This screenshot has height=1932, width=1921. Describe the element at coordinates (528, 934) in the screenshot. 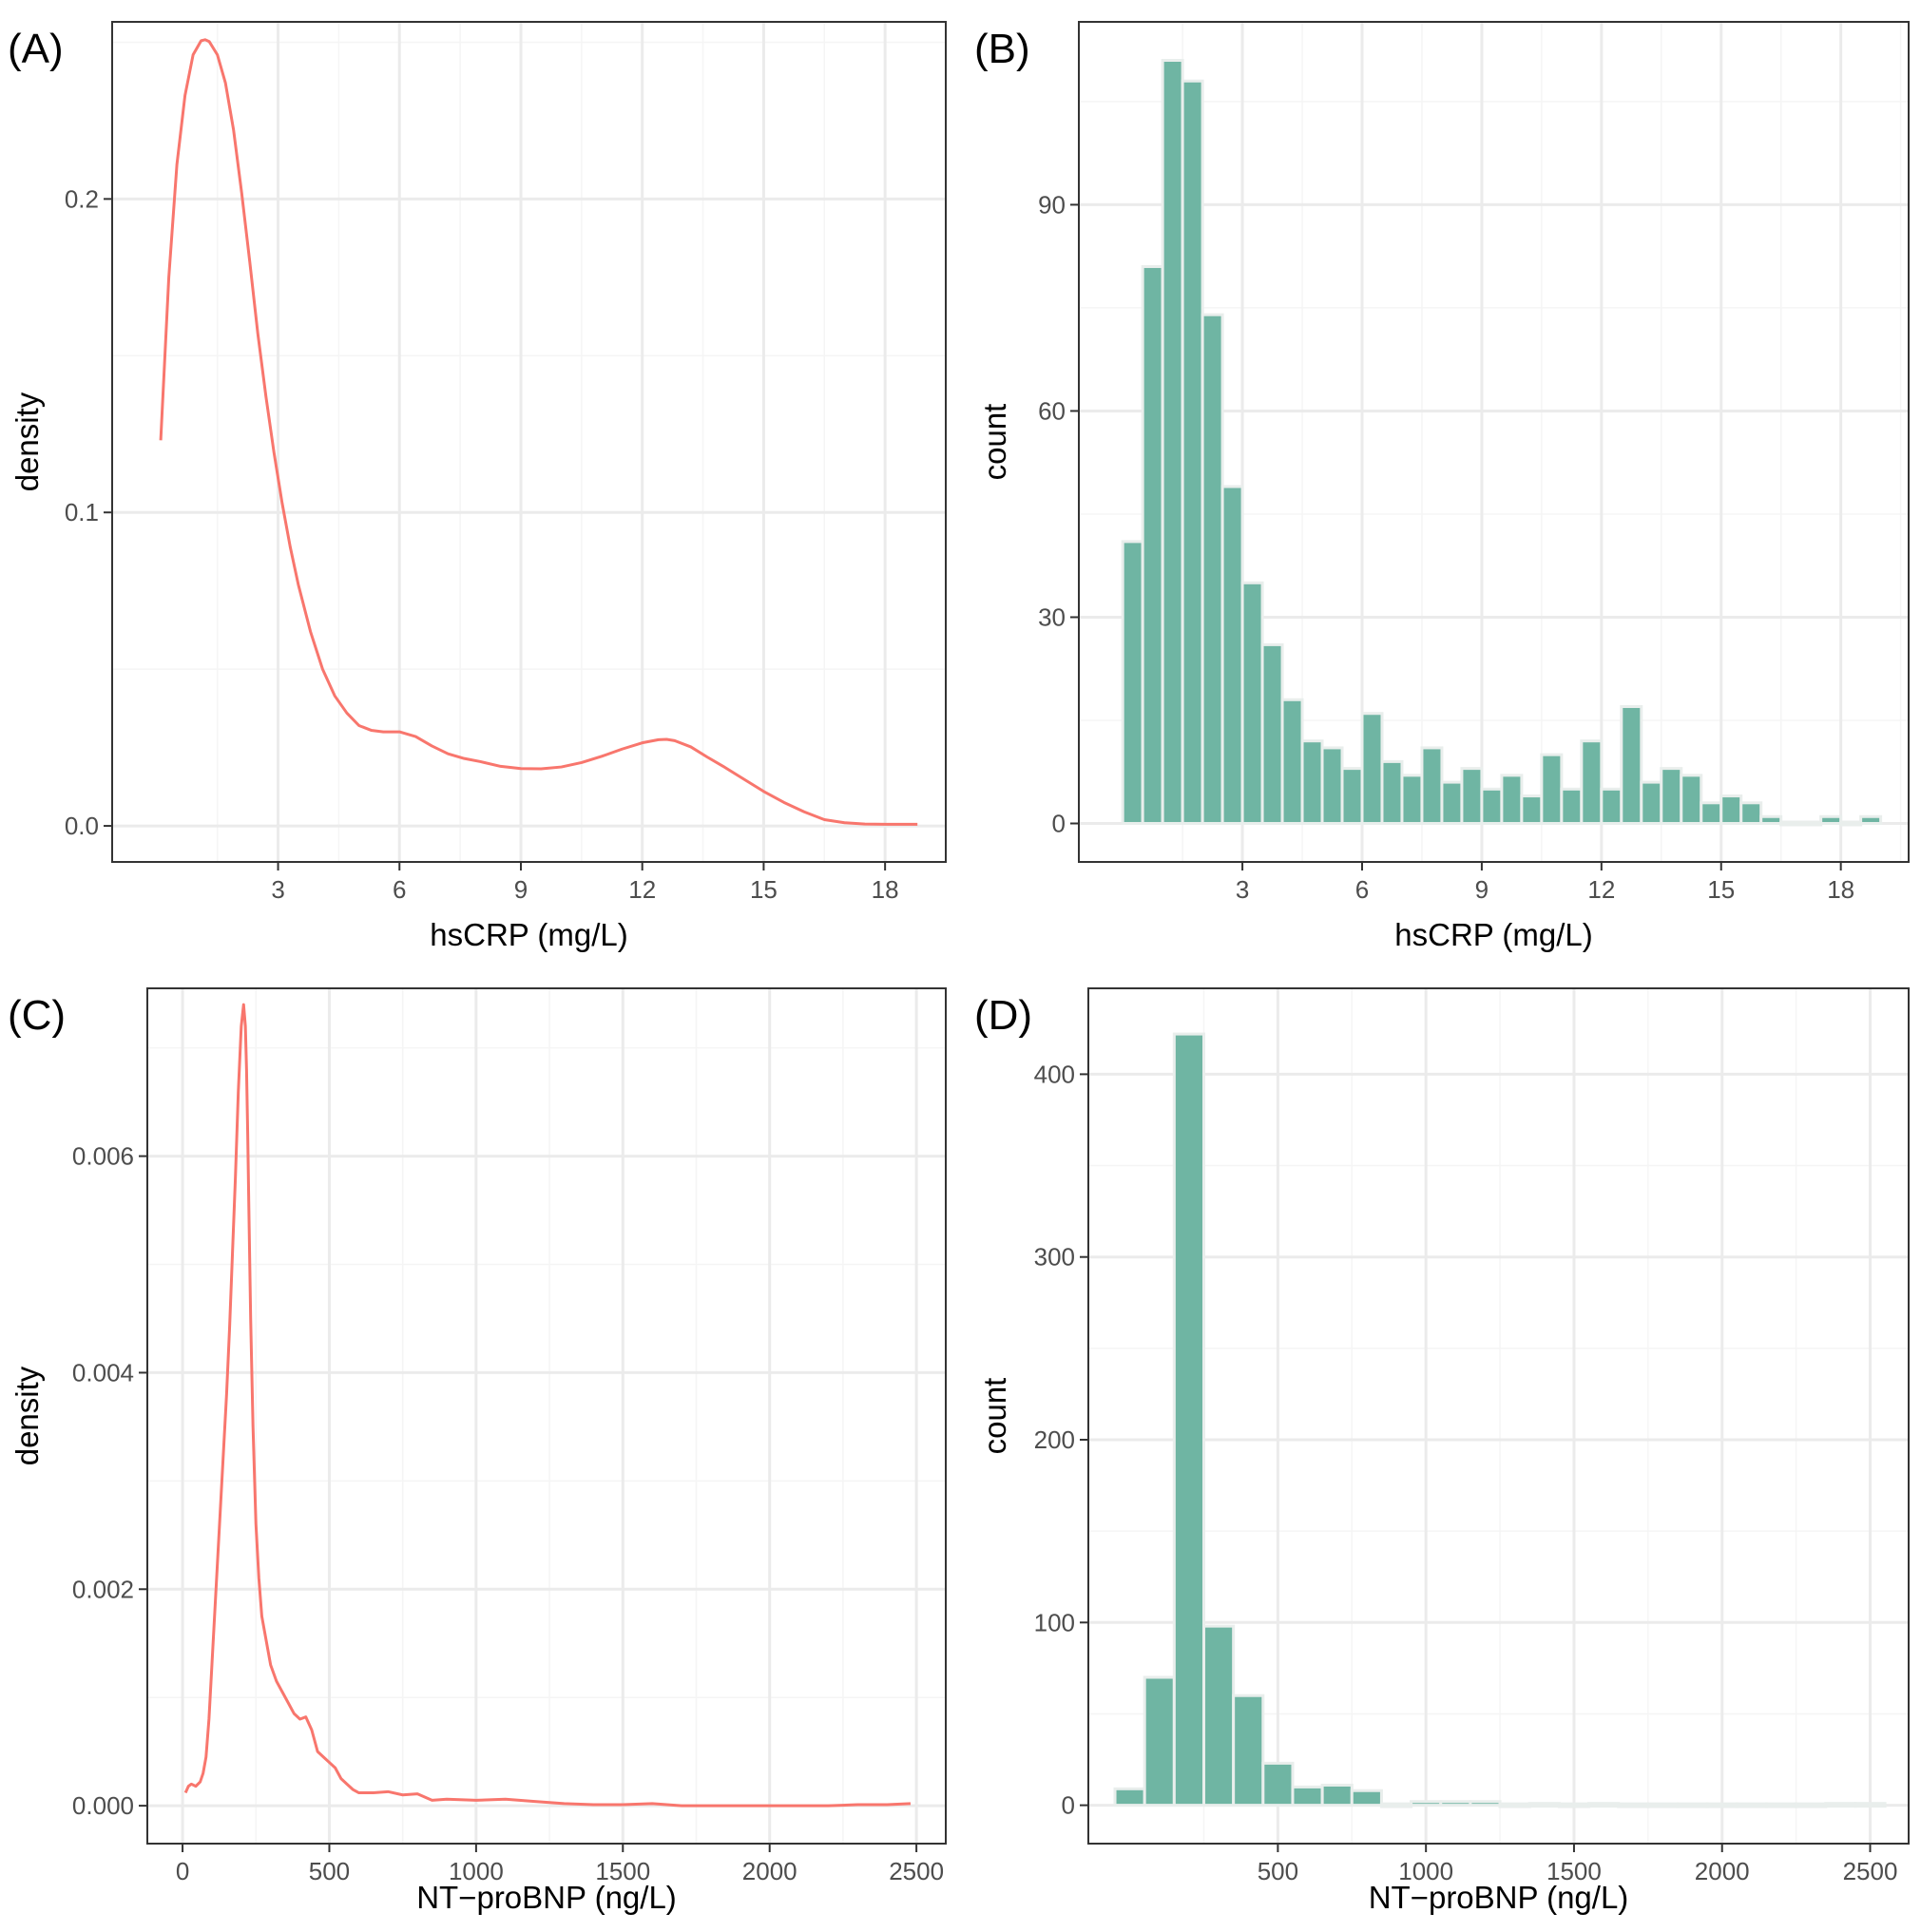

I see `x-axis-title: hsCRP (mg/L)` at that location.